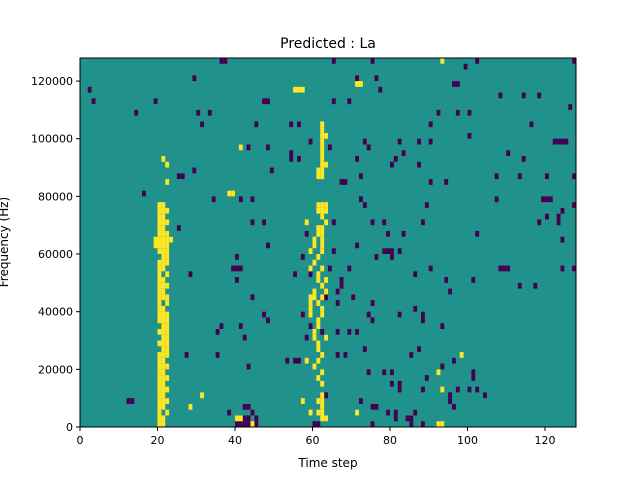  Describe the element at coordinates (235, 440) in the screenshot. I see `x-tick-label: 40` at that location.